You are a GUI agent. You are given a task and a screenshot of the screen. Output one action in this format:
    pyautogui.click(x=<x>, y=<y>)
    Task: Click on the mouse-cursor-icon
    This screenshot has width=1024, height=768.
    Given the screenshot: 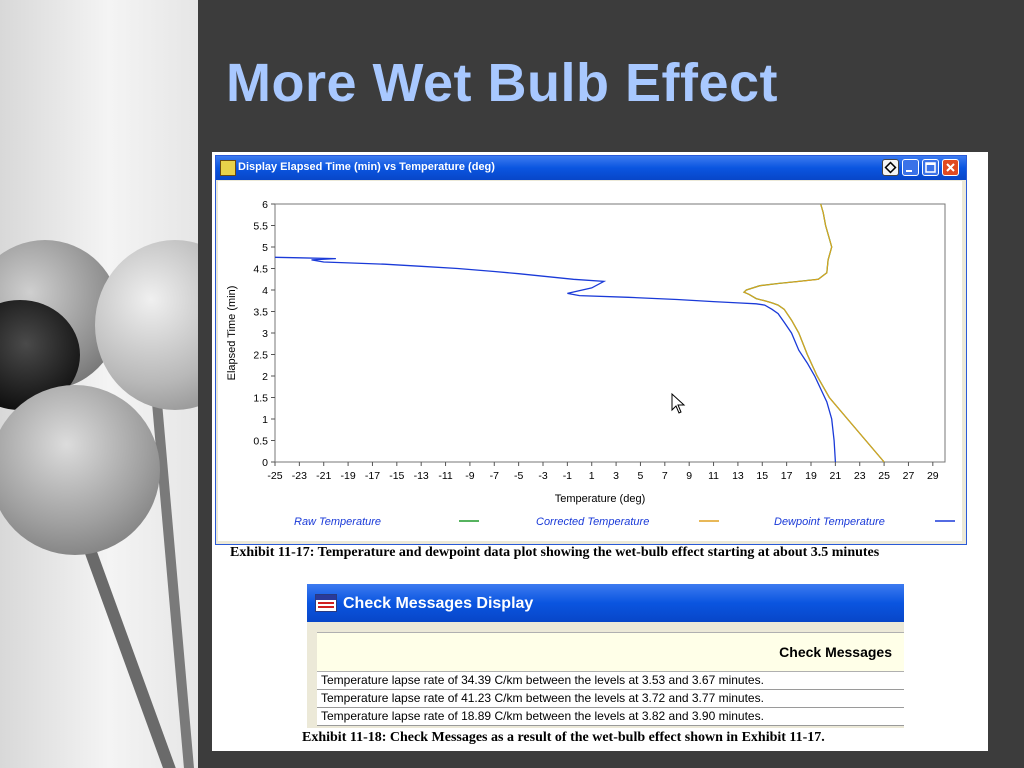 What is the action you would take?
    pyautogui.click(x=678, y=403)
    